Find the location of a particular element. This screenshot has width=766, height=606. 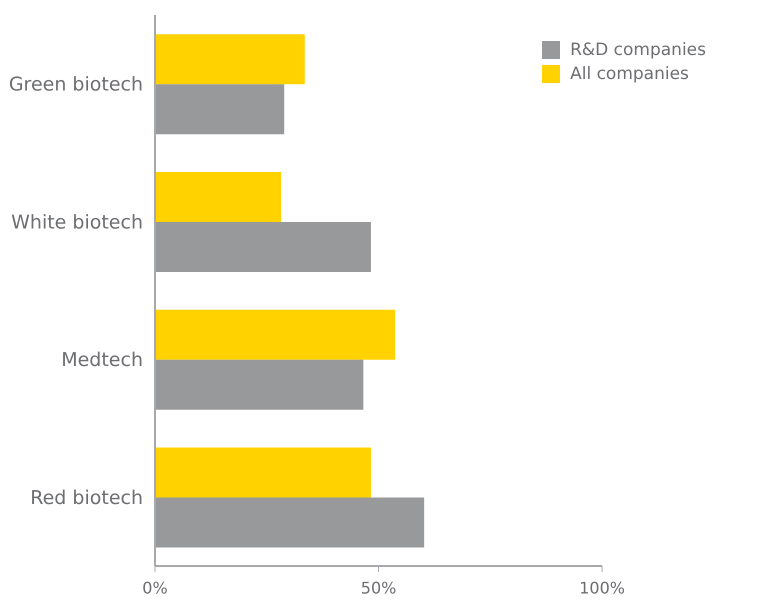

x-tick-label: 100% is located at coordinates (602, 588).